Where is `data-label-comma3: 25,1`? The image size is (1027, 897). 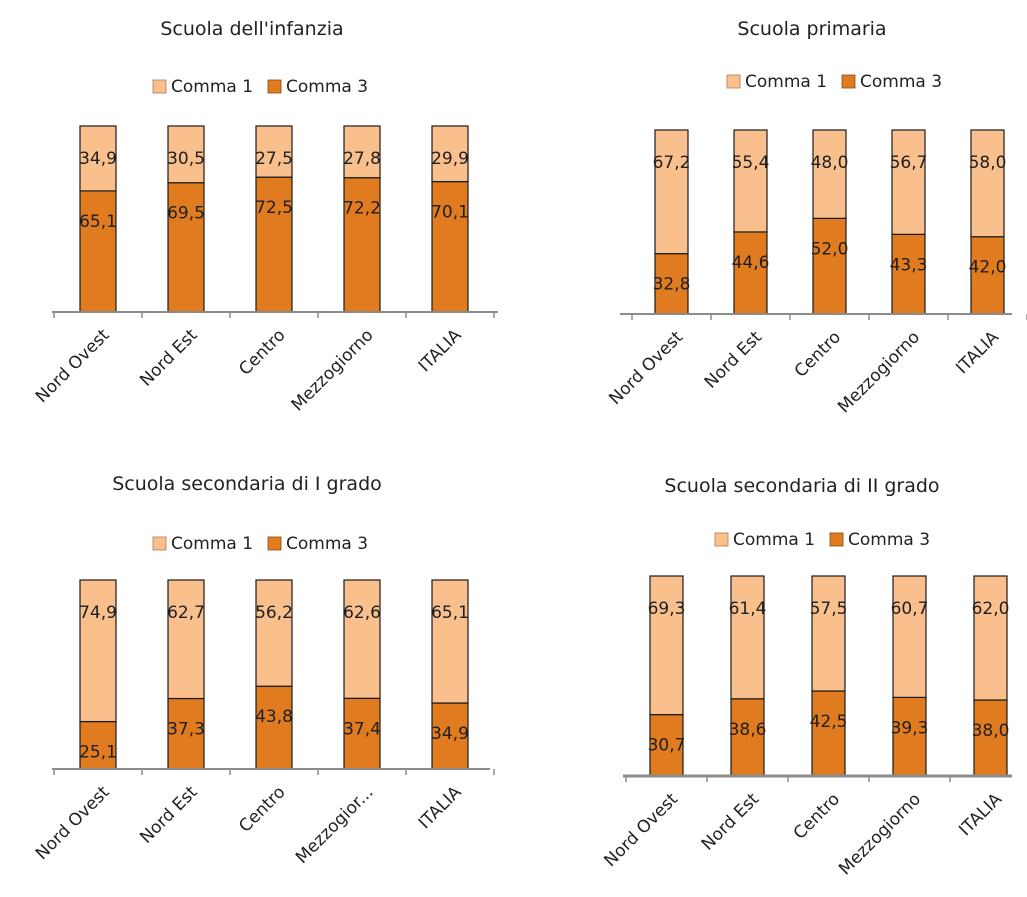 data-label-comma3: 25,1 is located at coordinates (98, 753).